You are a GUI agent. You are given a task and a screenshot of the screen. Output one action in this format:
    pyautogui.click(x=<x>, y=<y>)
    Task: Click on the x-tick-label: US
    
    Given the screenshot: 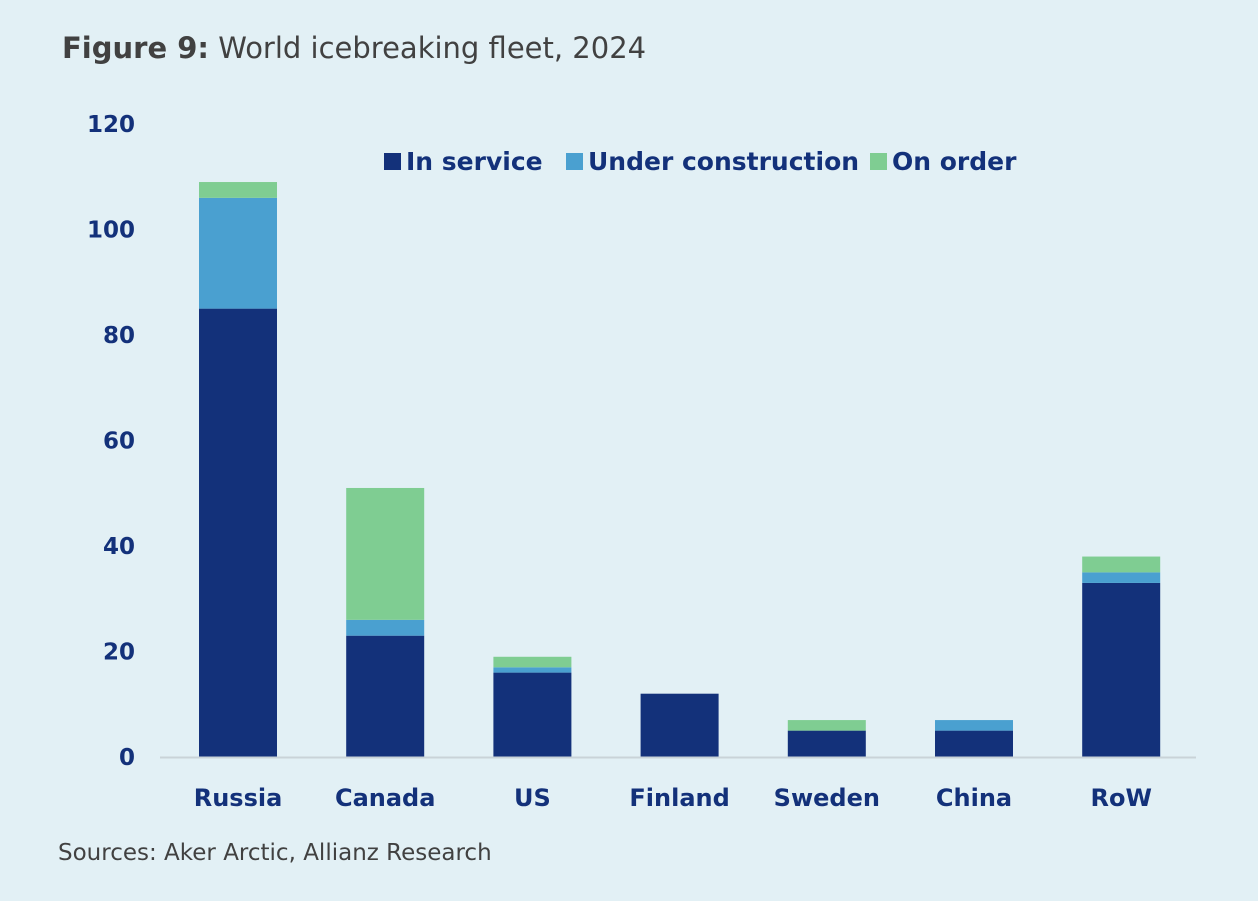 What is the action you would take?
    pyautogui.click(x=532, y=798)
    